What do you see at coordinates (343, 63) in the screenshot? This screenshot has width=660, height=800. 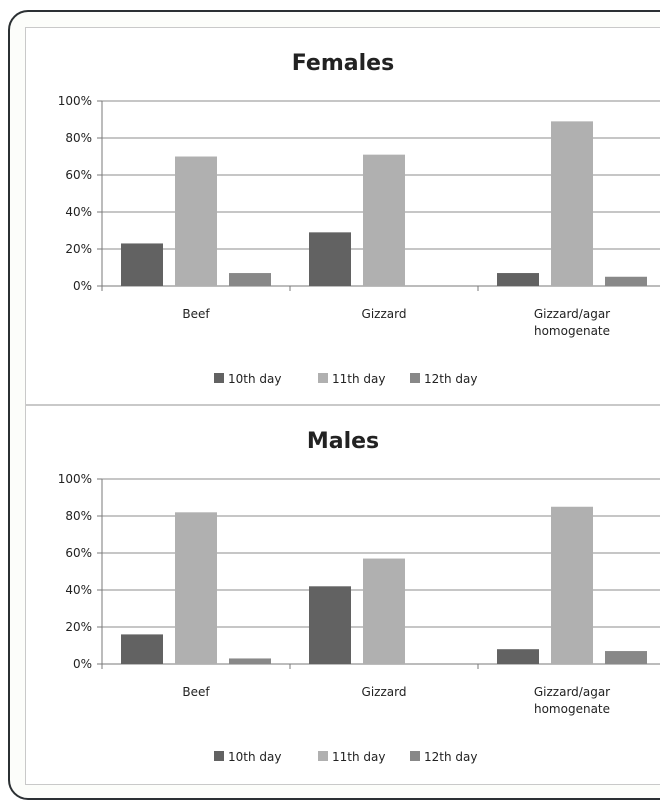 I see `chart-title: Females` at bounding box center [343, 63].